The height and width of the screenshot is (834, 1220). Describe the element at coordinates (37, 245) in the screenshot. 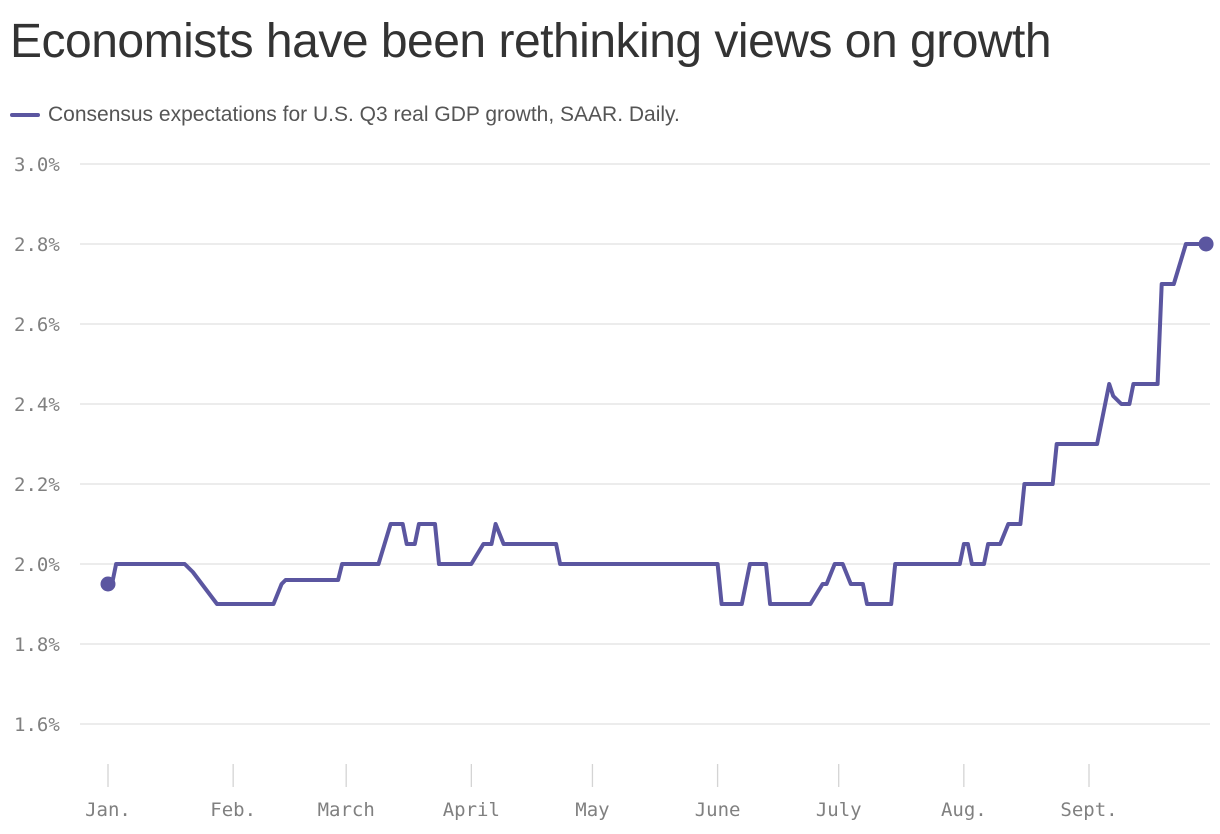

I see `y-tick-label: 2.8%` at that location.